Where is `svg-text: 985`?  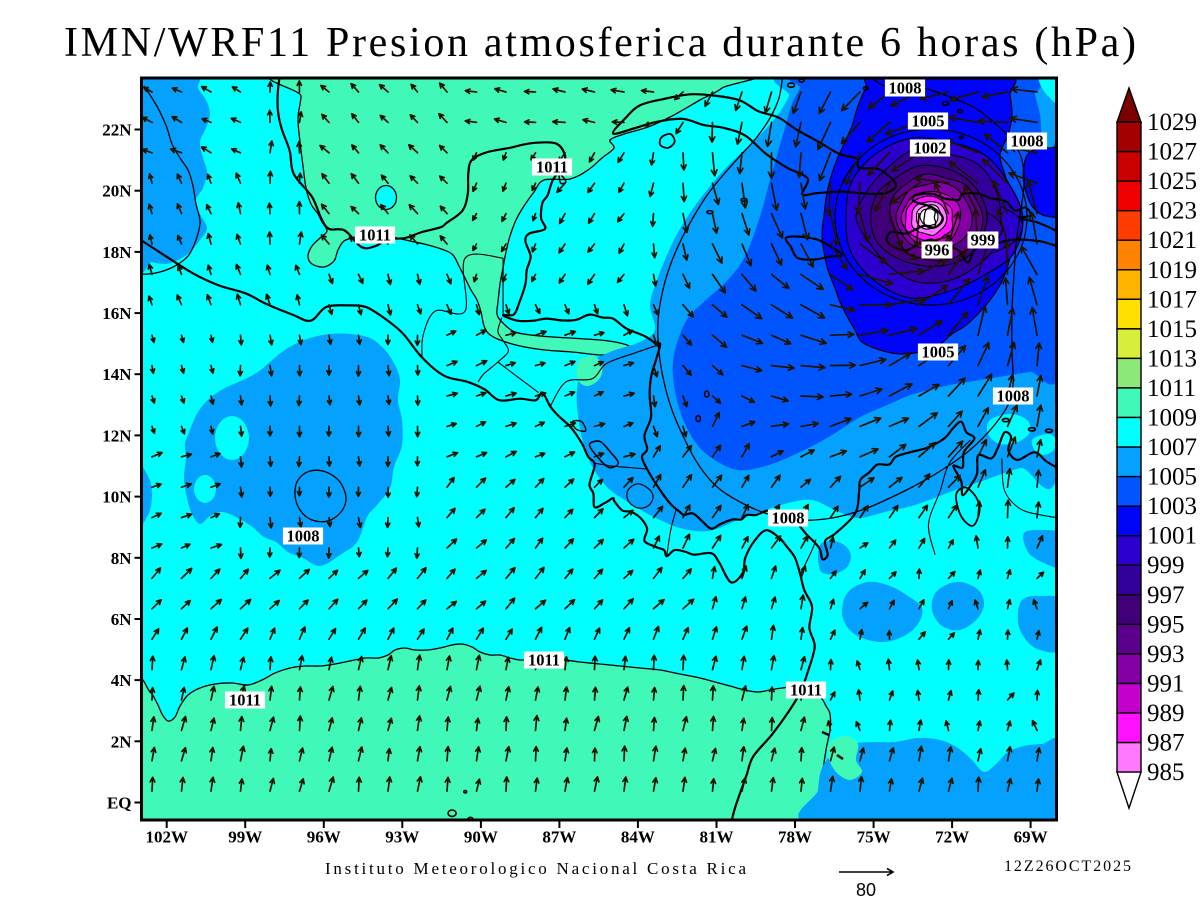 svg-text: 985 is located at coordinates (1166, 772).